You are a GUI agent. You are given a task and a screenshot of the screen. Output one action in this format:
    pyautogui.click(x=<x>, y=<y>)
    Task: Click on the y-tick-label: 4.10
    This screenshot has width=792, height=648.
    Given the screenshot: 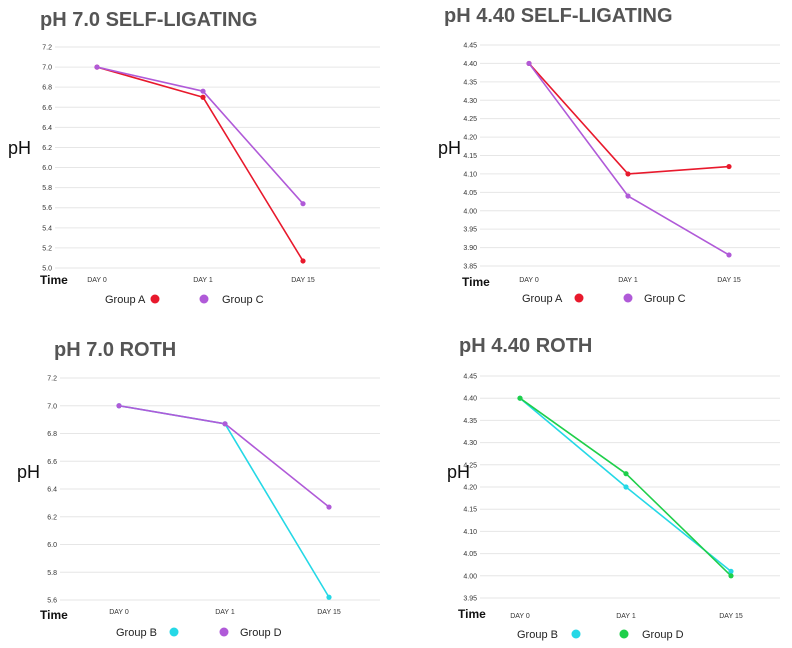 What is the action you would take?
    pyautogui.click(x=470, y=532)
    